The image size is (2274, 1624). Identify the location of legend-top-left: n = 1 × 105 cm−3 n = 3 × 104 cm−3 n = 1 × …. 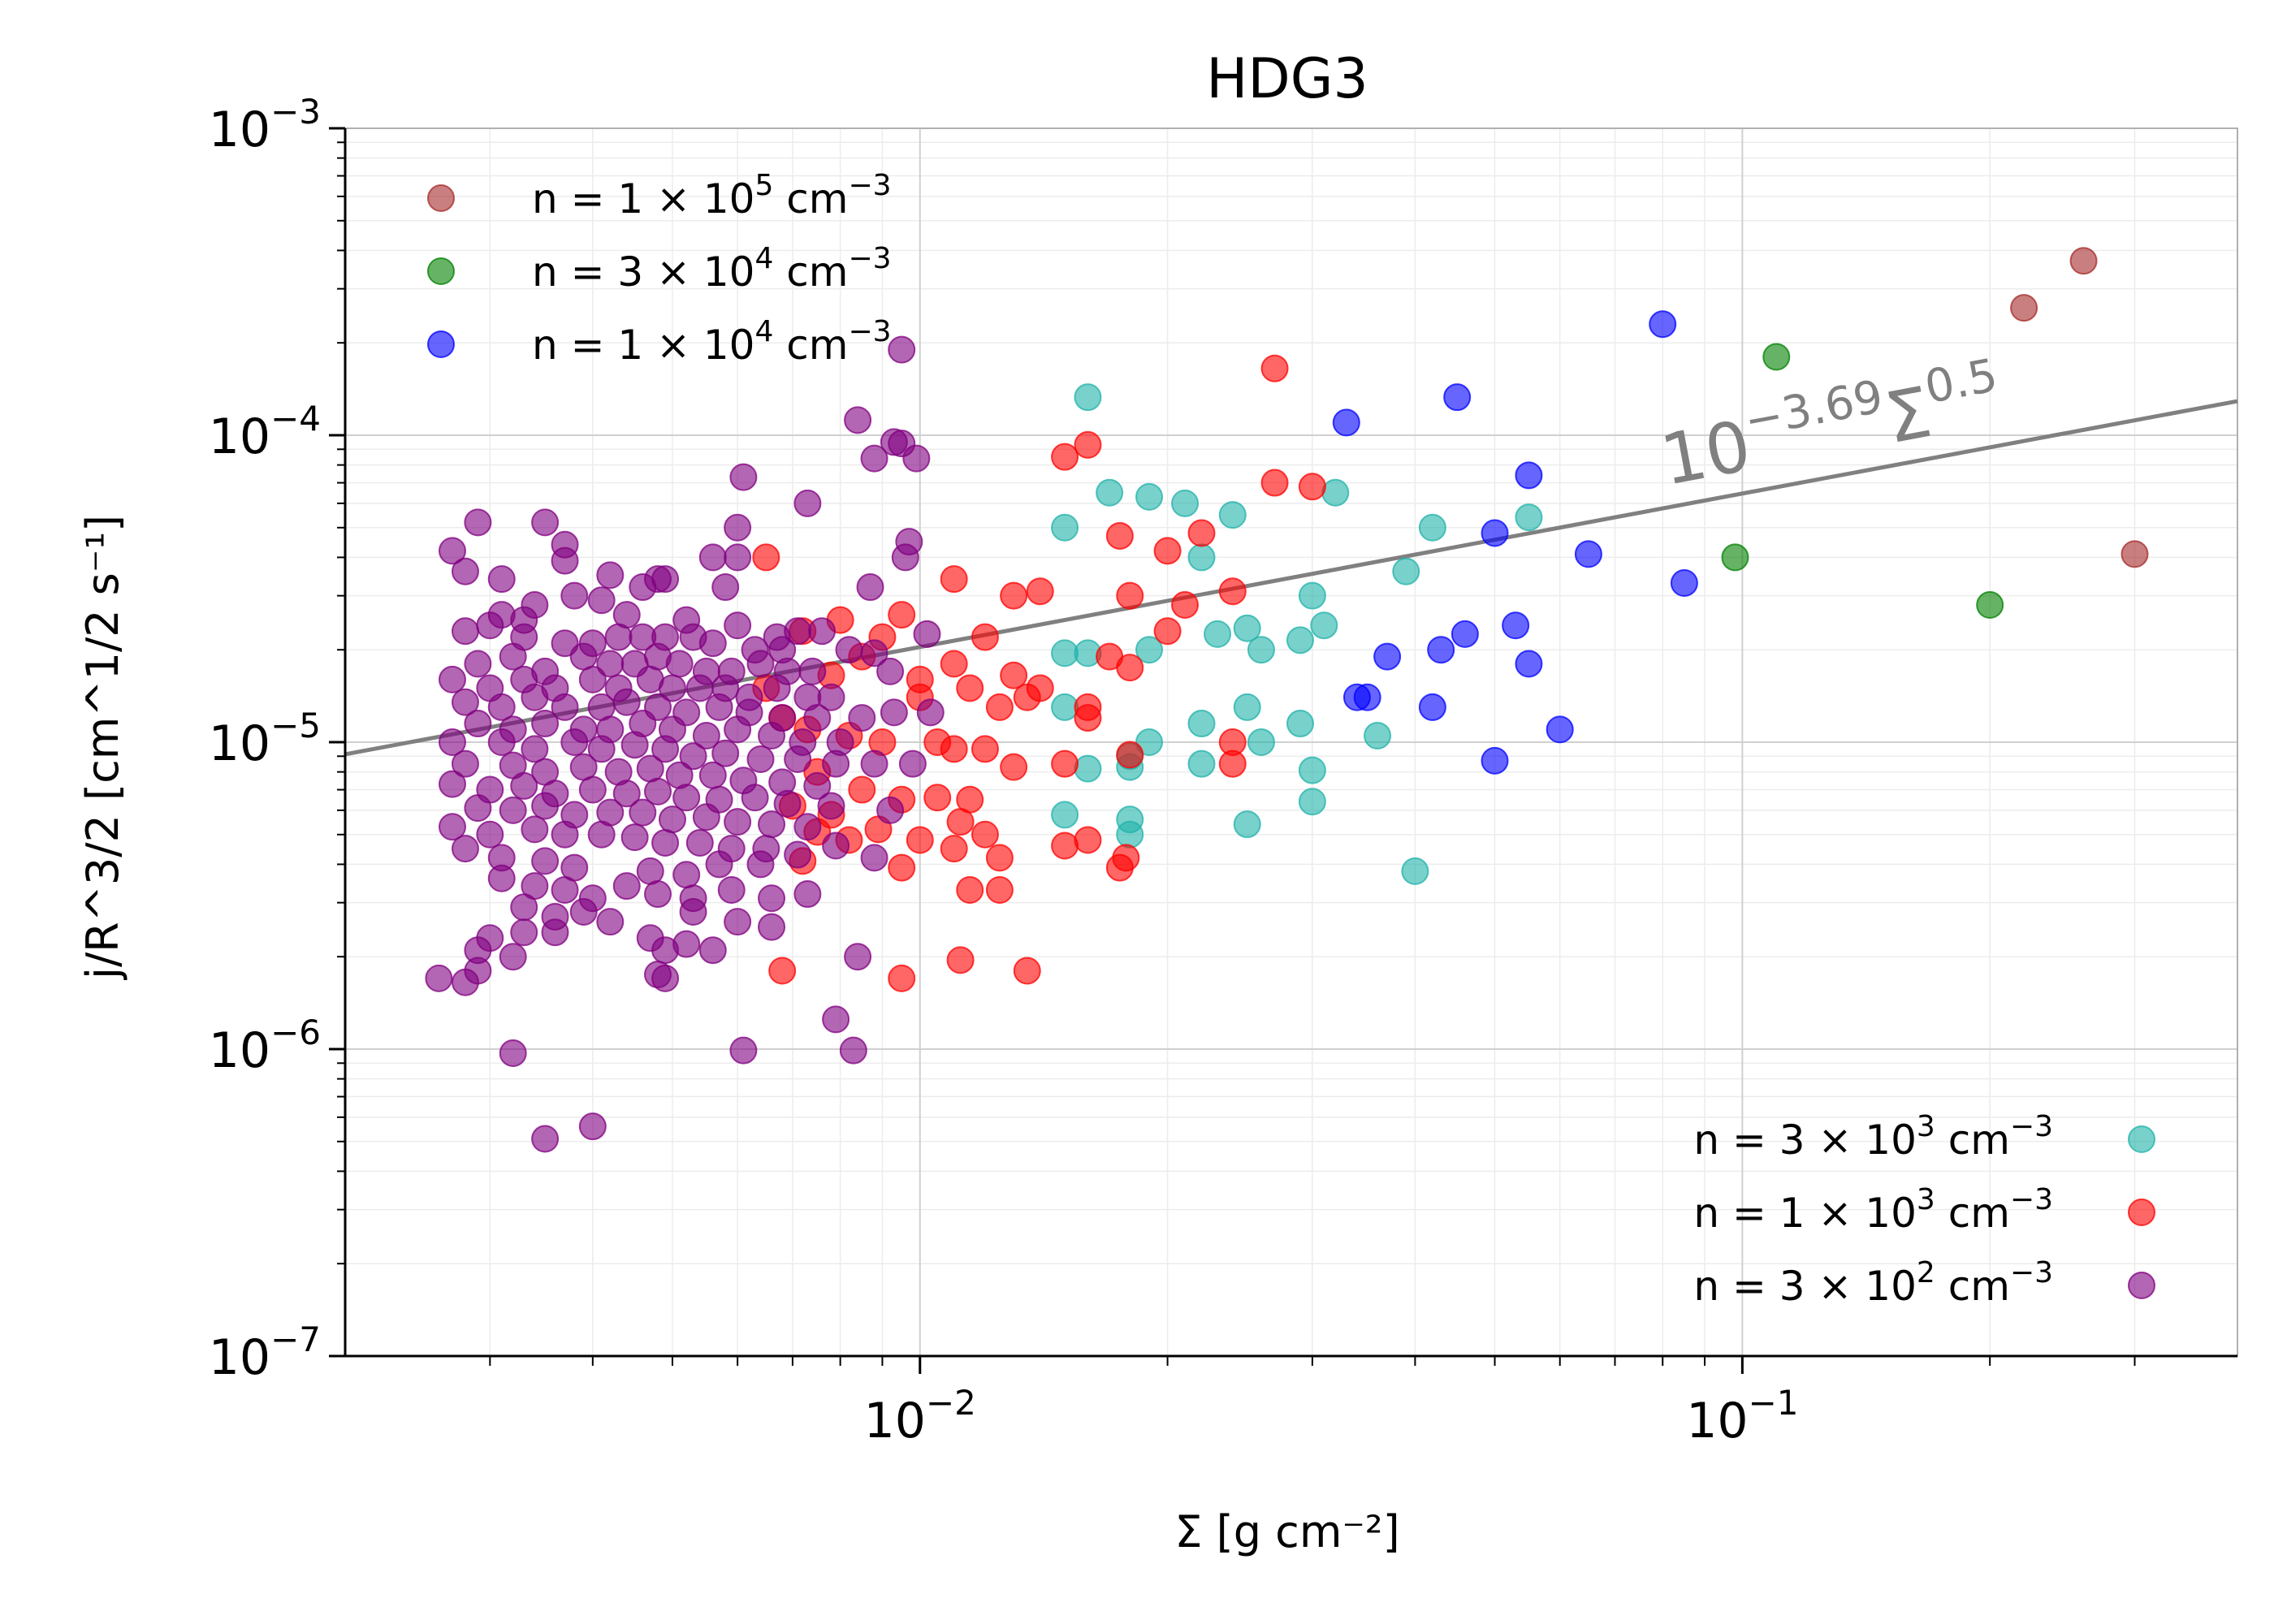
(659, 269).